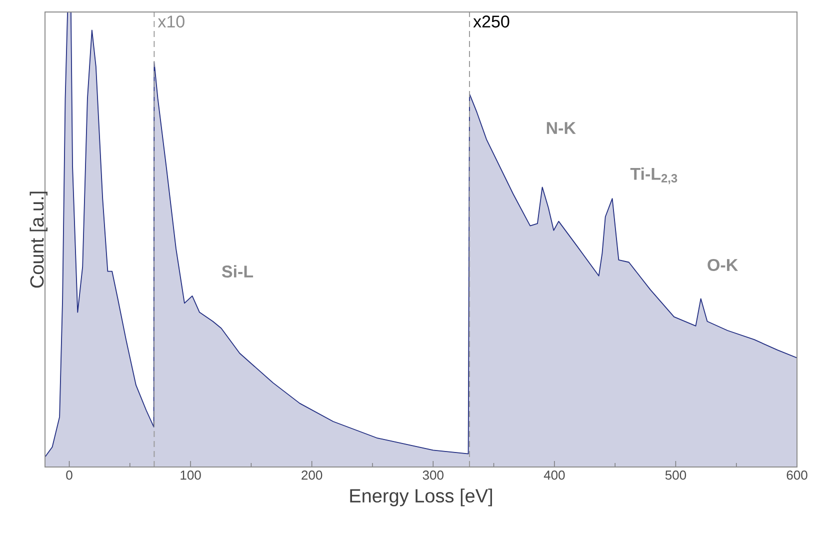  What do you see at coordinates (797, 475) in the screenshot?
I see `x-tick-label: 600` at bounding box center [797, 475].